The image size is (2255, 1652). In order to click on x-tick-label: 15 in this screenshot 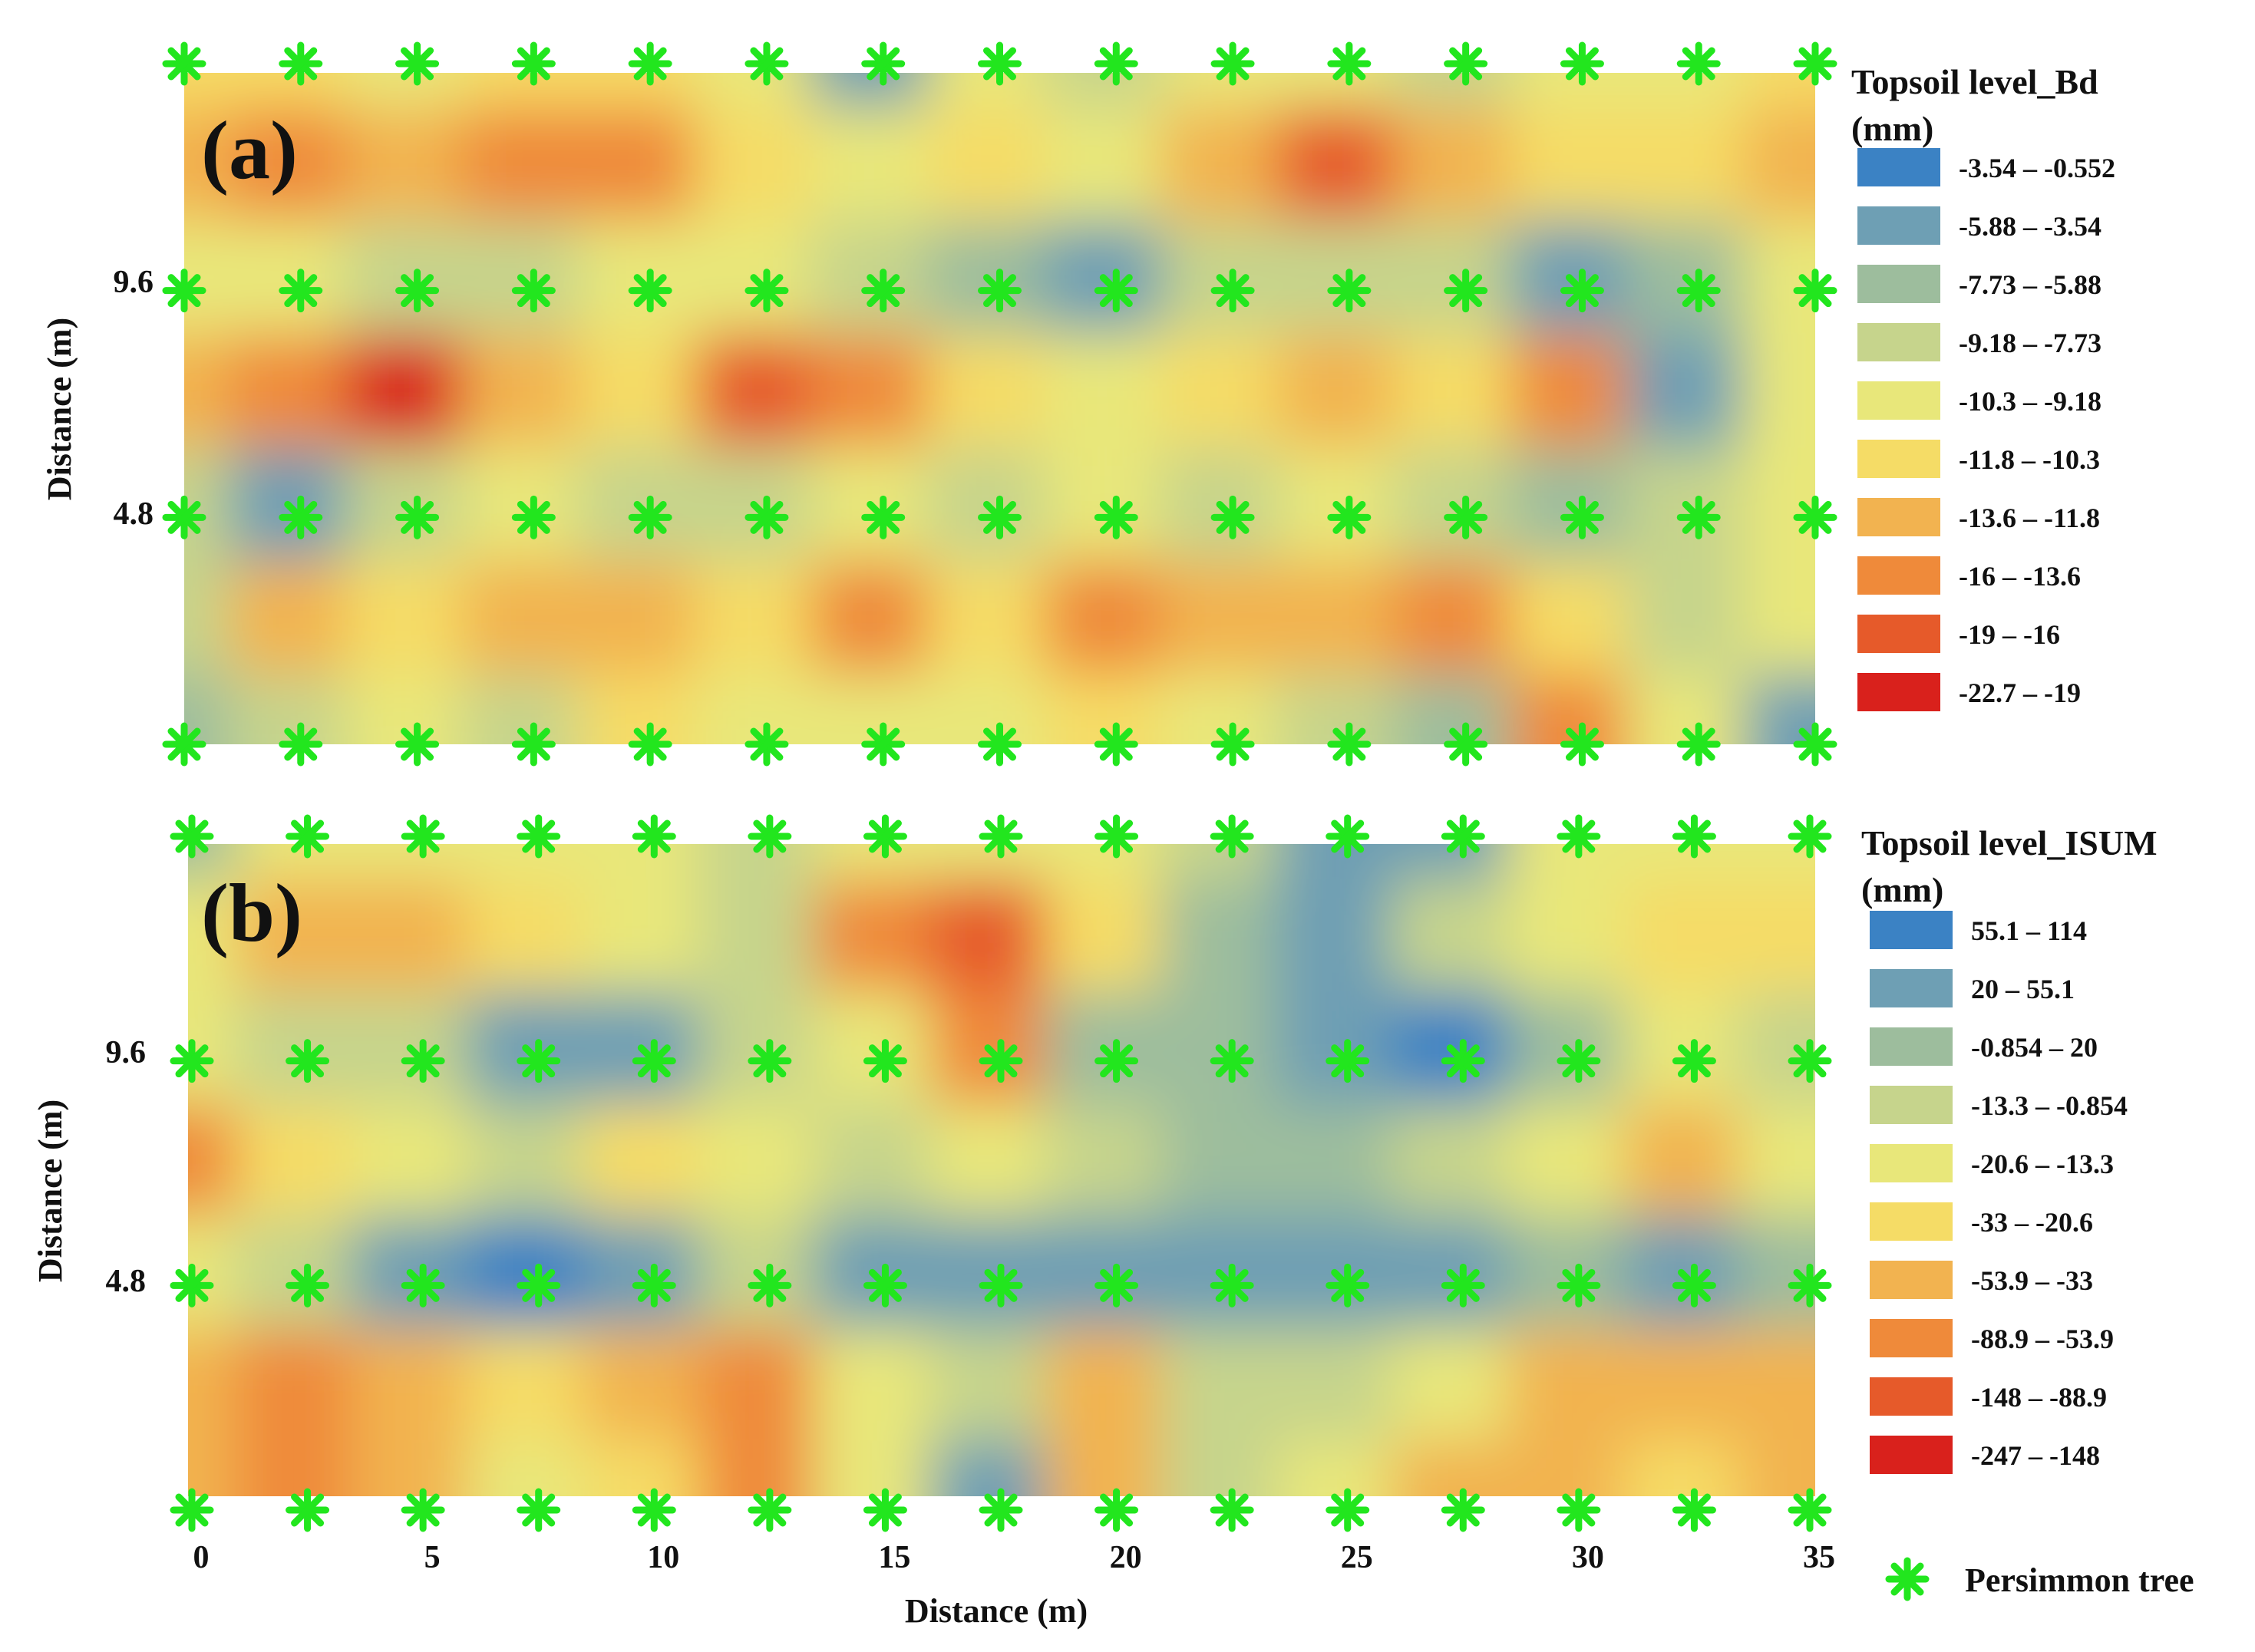, I will do `click(894, 1557)`.